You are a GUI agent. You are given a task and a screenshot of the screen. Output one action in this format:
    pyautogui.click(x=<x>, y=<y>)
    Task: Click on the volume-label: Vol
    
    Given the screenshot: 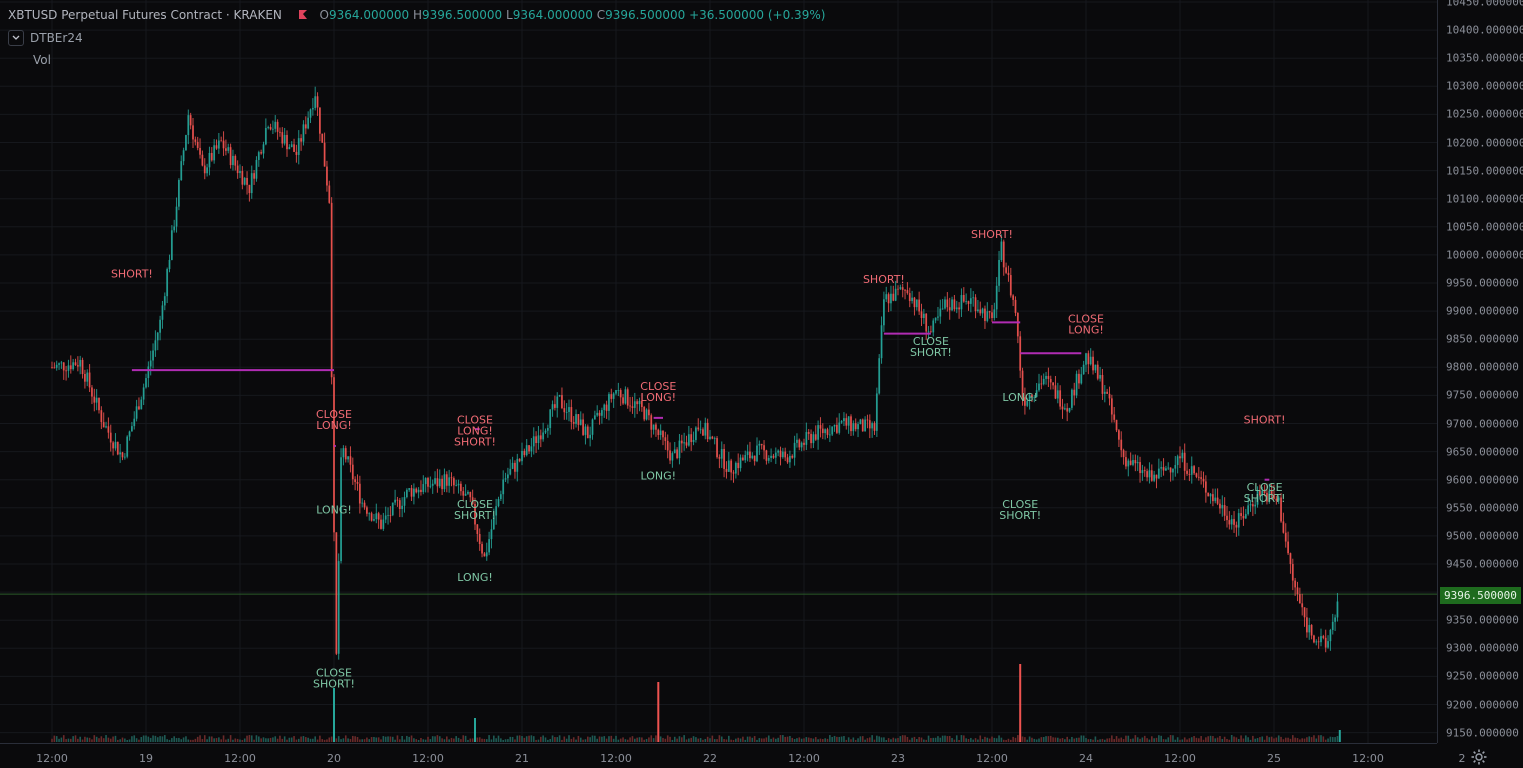 What is the action you would take?
    pyautogui.click(x=42, y=60)
    